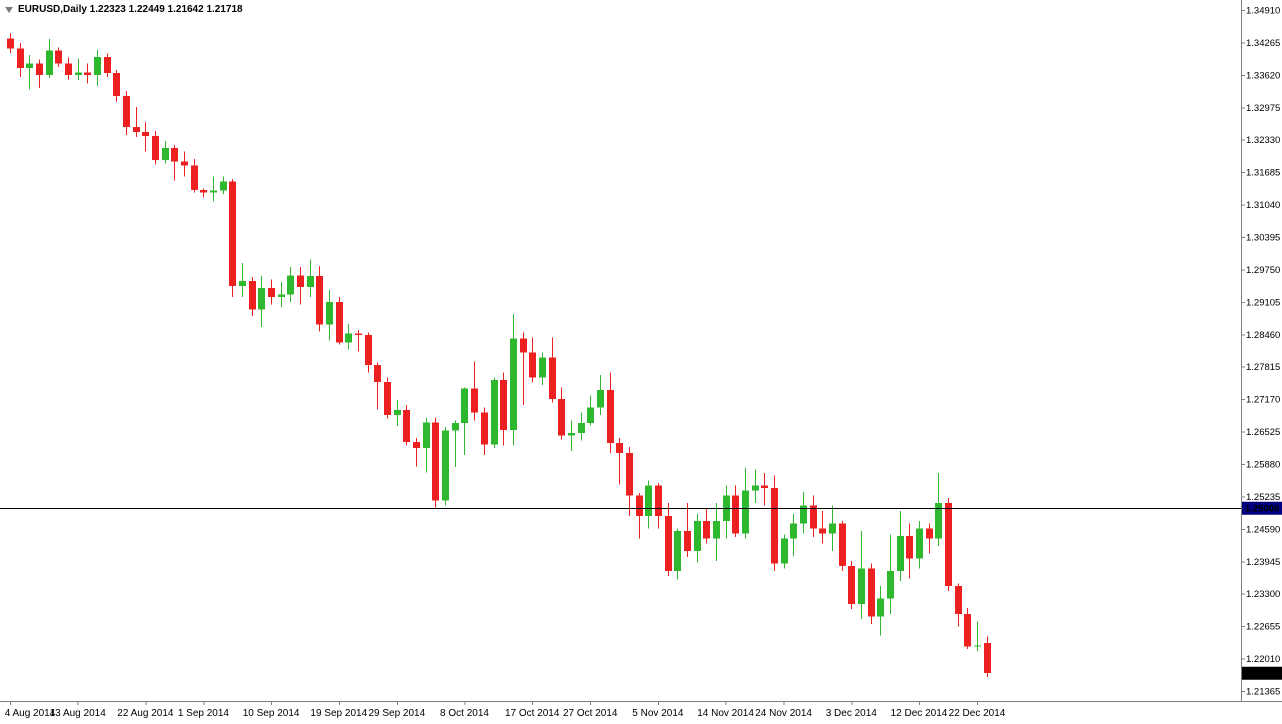 This screenshot has width=1282, height=724. I want to click on price-tick-label: 1.26525, so click(1263, 432).